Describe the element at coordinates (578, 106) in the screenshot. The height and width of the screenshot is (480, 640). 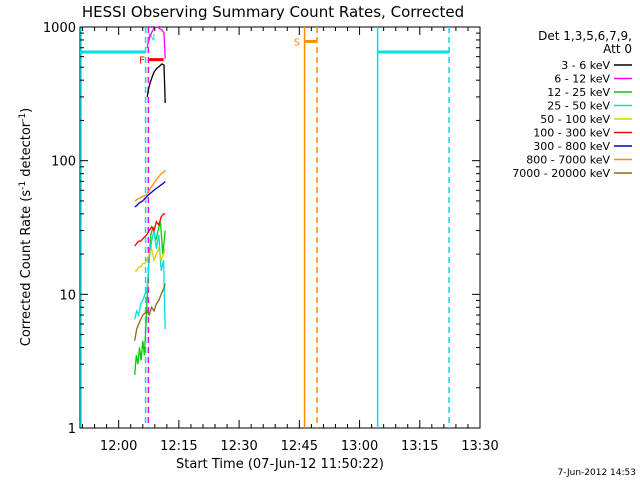
I see `legend-label: 25 - 50 keV` at that location.